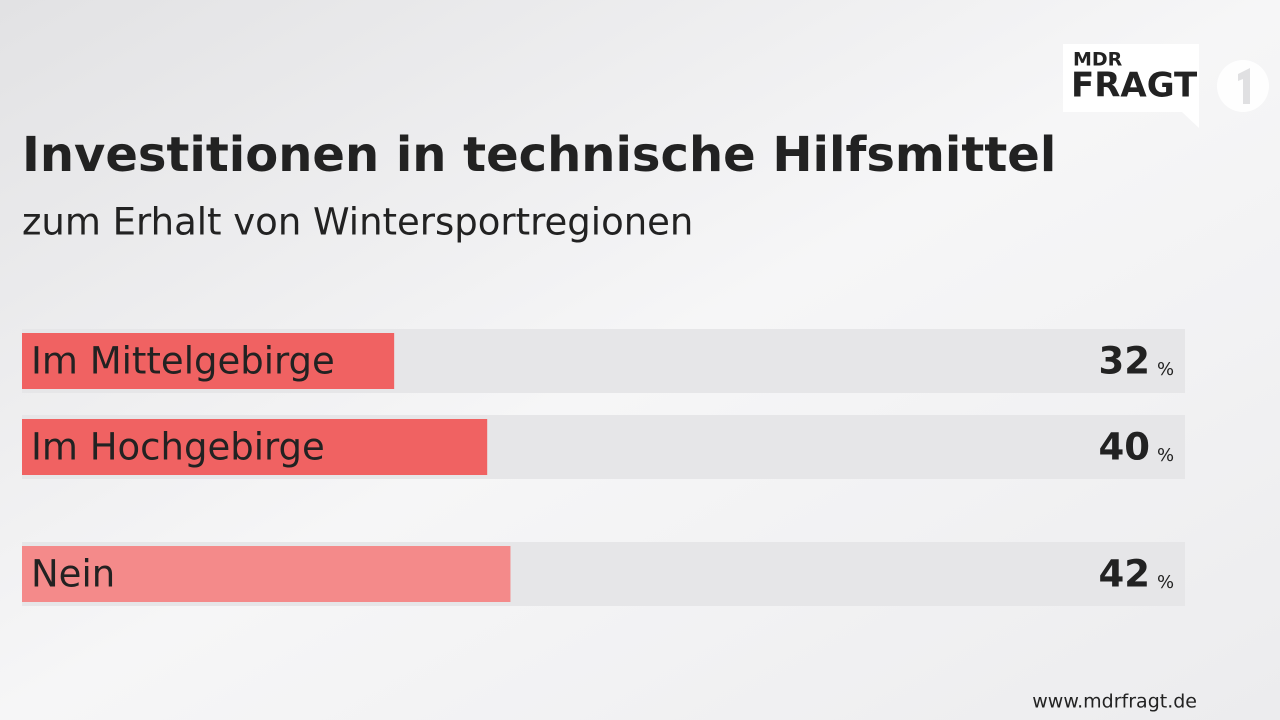 The width and height of the screenshot is (1280, 720). Describe the element at coordinates (1098, 60) in the screenshot. I see `logo-top: MDR` at that location.